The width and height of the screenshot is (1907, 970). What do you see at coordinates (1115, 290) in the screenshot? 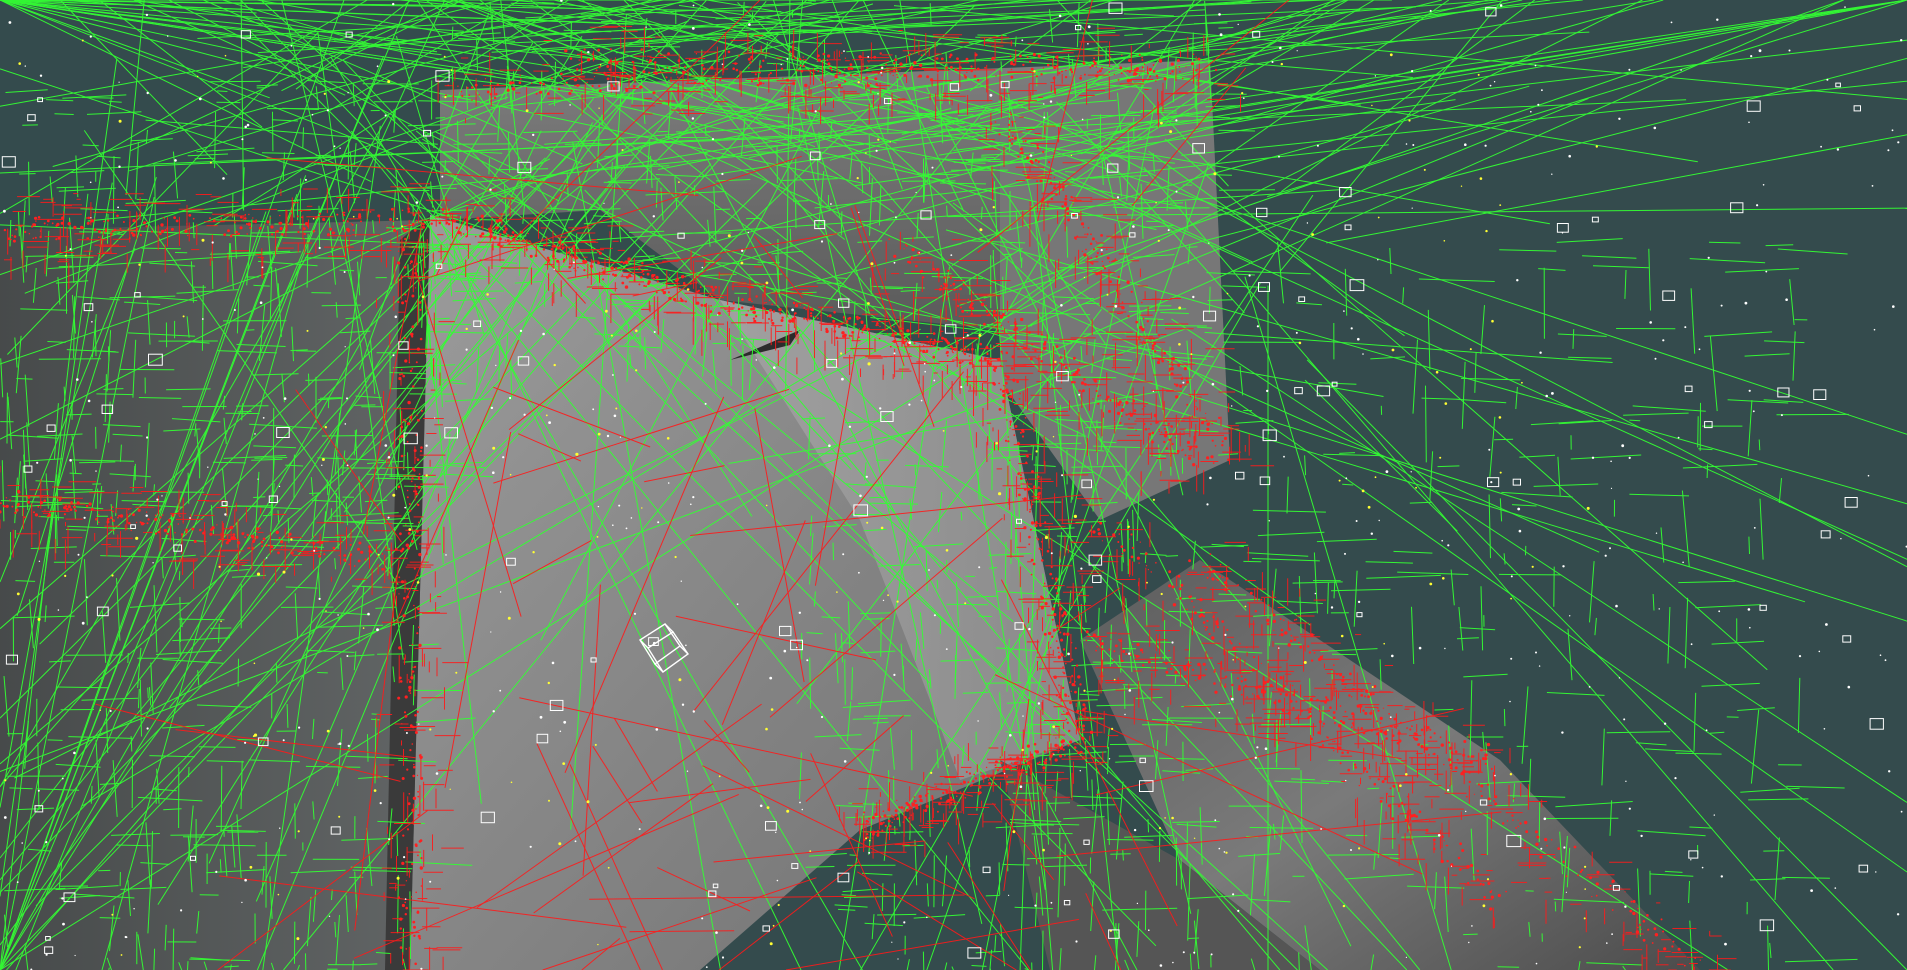
I see `right-wall-surface` at bounding box center [1115, 290].